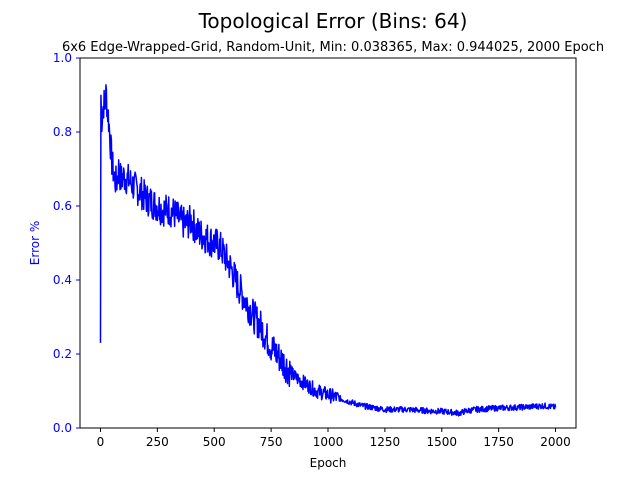  Describe the element at coordinates (35, 243) in the screenshot. I see `y-axis-label: Error %` at that location.